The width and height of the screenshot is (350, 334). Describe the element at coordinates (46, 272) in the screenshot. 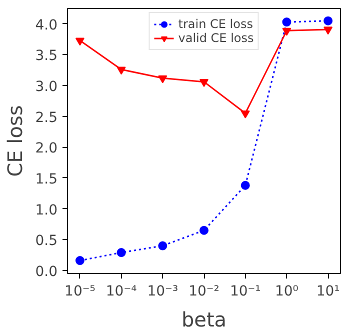

I see `y-tick-label: 0.0` at that location.